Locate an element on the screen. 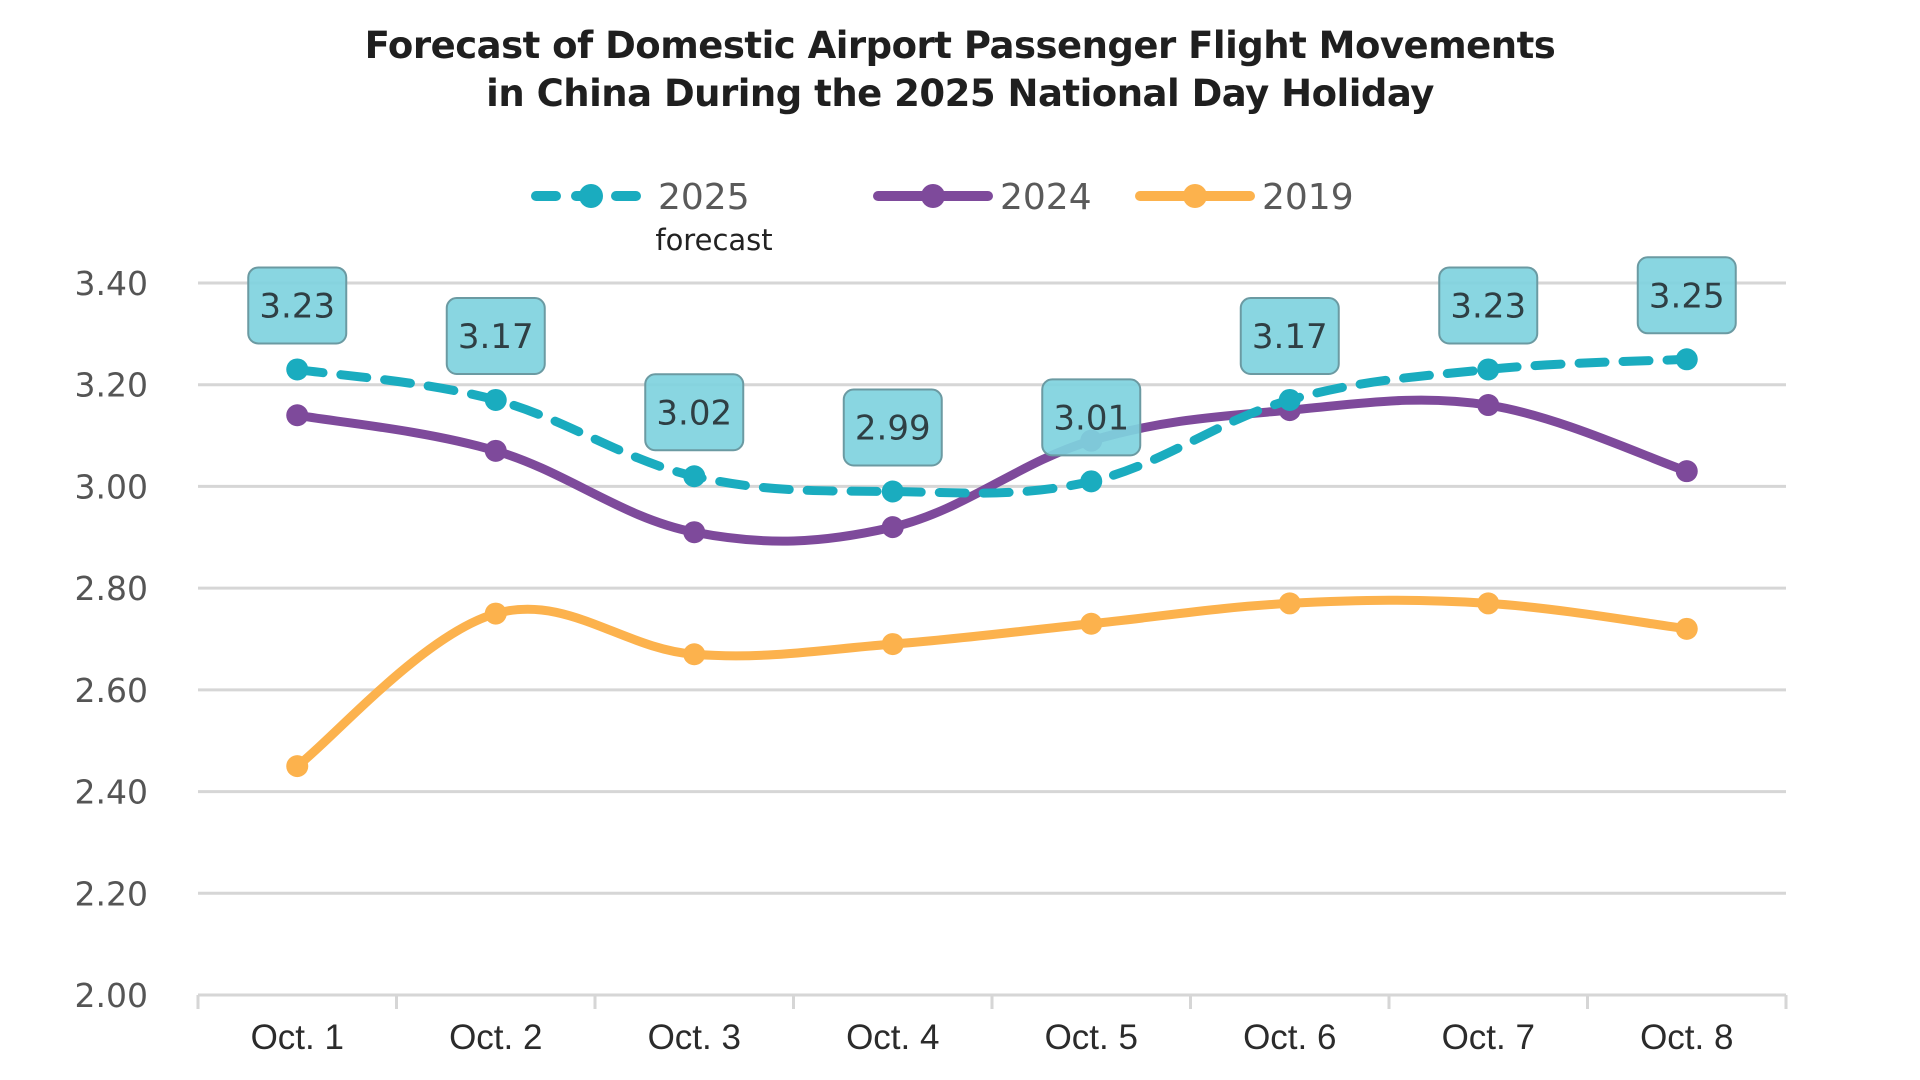 Image resolution: width=1920 pixels, height=1080 pixels. x-tick-label: Oct. 6 is located at coordinates (1289, 1037).